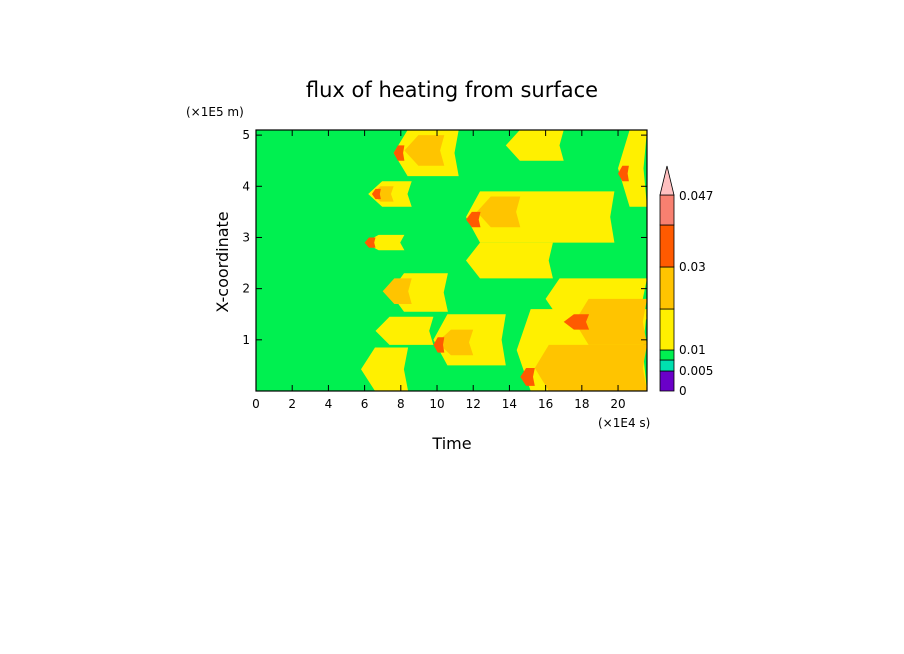 This screenshot has width=904, height=654. I want to click on x-unit-label: (×1E4 s), so click(624, 423).